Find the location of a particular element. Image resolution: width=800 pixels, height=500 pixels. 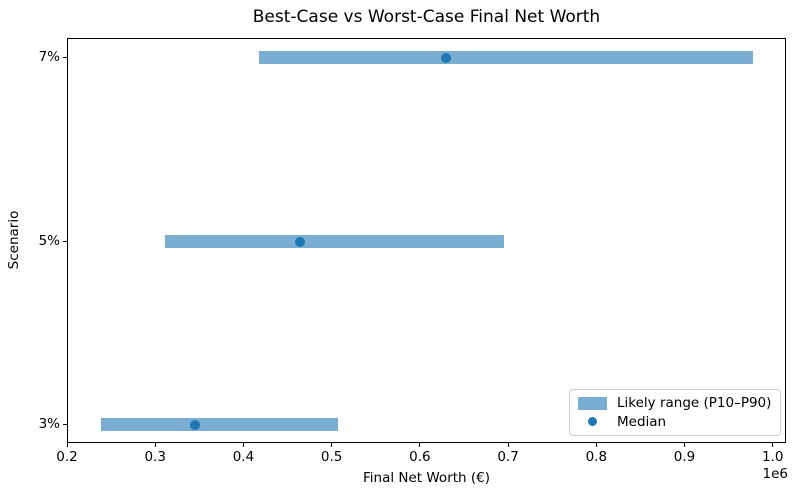

y-axis-label: Scenario is located at coordinates (14, 240).